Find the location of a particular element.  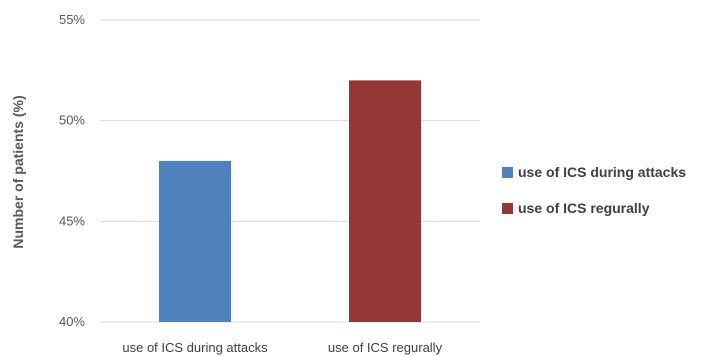

y-tick-label: 45% is located at coordinates (72, 220).